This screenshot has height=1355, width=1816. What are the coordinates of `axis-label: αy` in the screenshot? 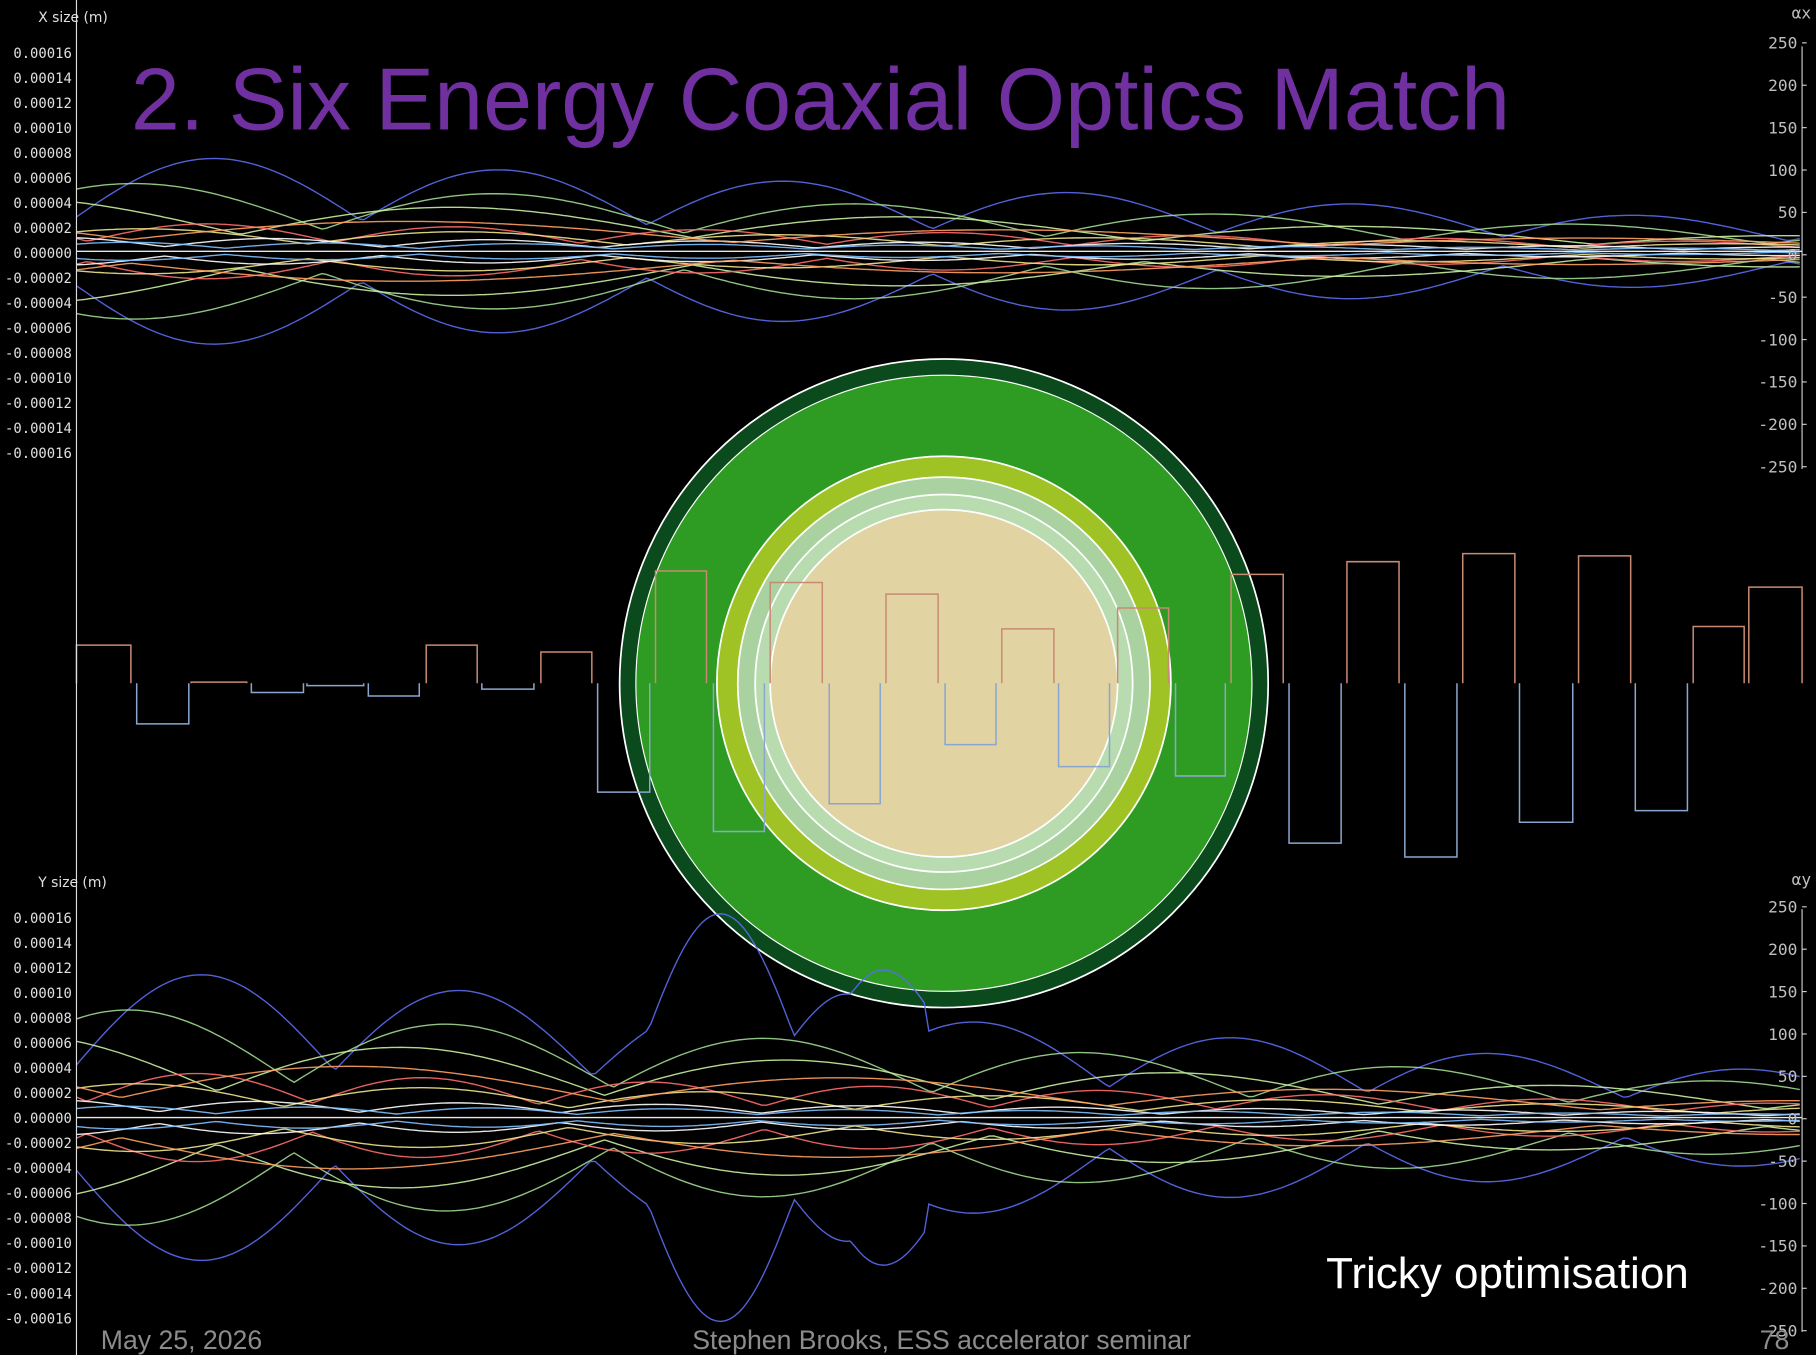 It's located at (1802, 879).